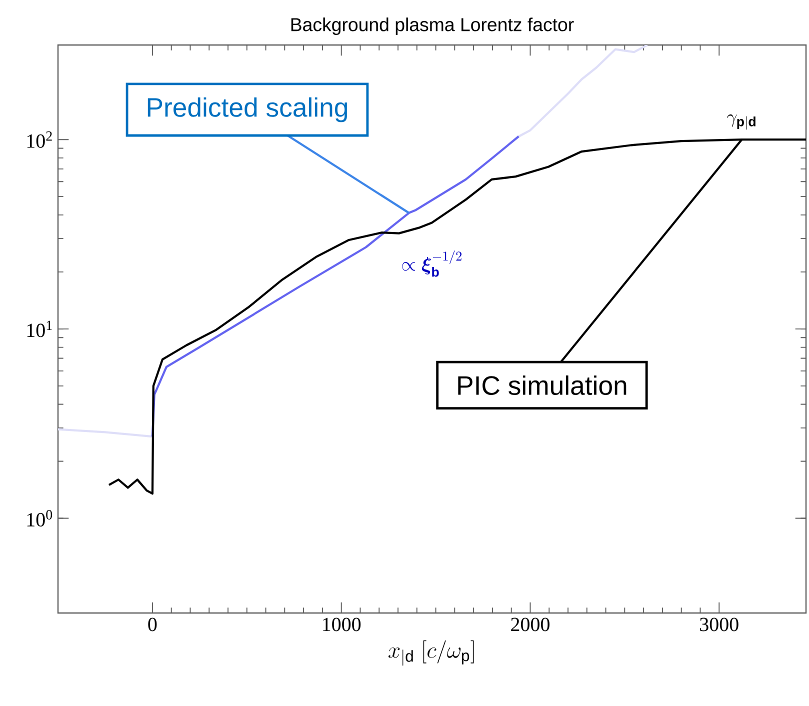 The image size is (809, 706). Describe the element at coordinates (530, 625) in the screenshot. I see `x-tick-label: 2000` at that location.